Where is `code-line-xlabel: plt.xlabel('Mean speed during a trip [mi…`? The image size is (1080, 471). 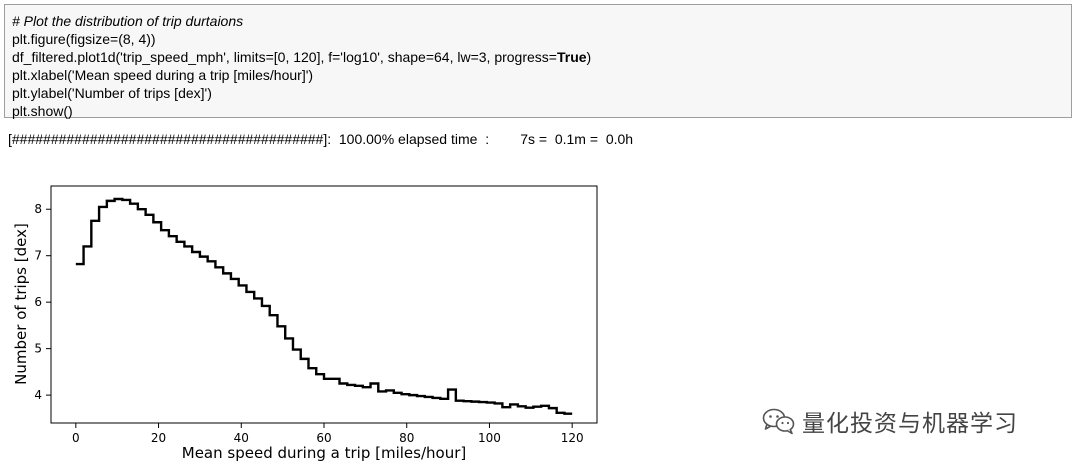 code-line-xlabel: plt.xlabel('Mean speed during a trip [mi… is located at coordinates (163, 75).